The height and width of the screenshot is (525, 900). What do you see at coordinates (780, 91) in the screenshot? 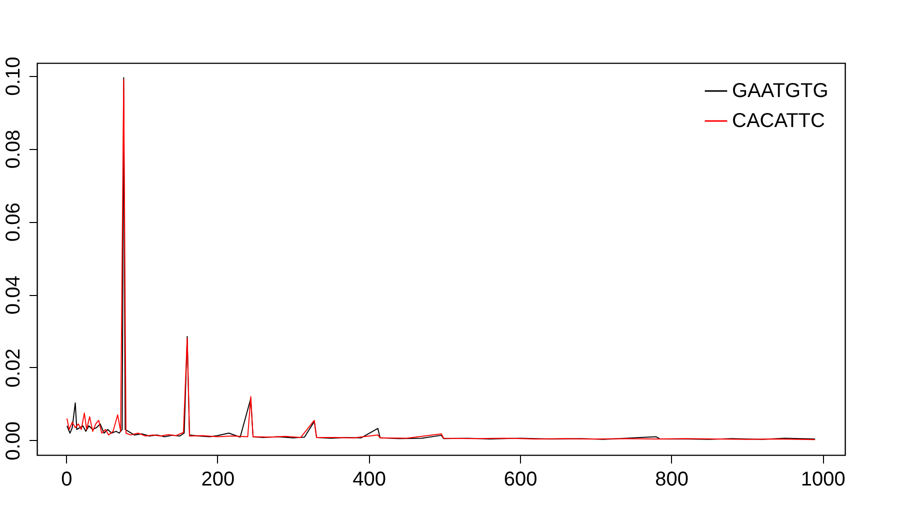
I see `legend-label: GAATGTG` at bounding box center [780, 91].